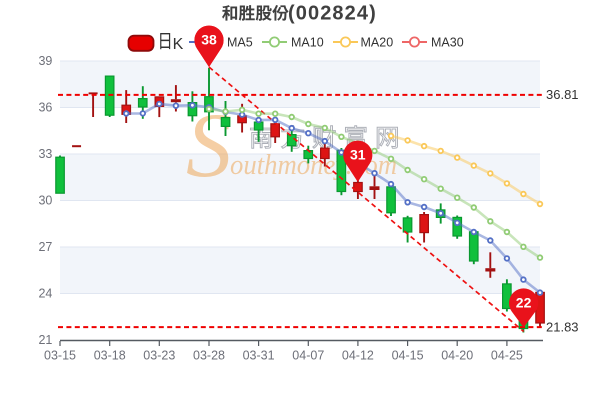 Image resolution: width=600 pixels, height=400 pixels. What do you see at coordinates (110, 355) in the screenshot?
I see `svg-text: 03-18` at bounding box center [110, 355].